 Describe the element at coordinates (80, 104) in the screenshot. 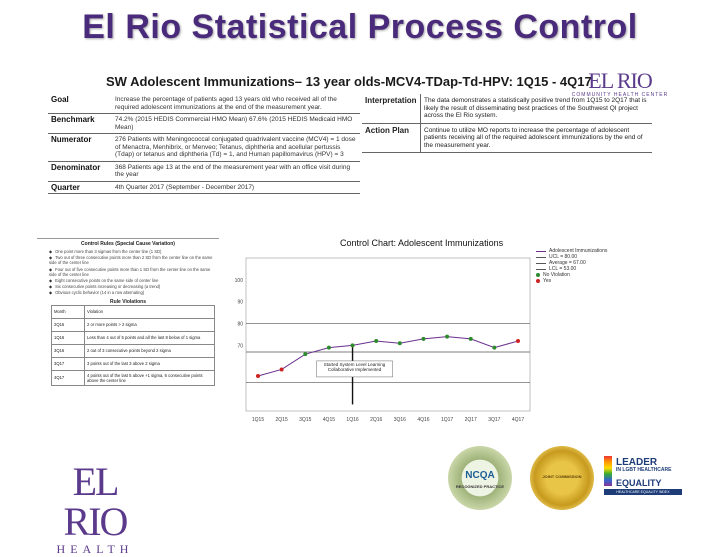

I see `row-label: Goal` at that location.